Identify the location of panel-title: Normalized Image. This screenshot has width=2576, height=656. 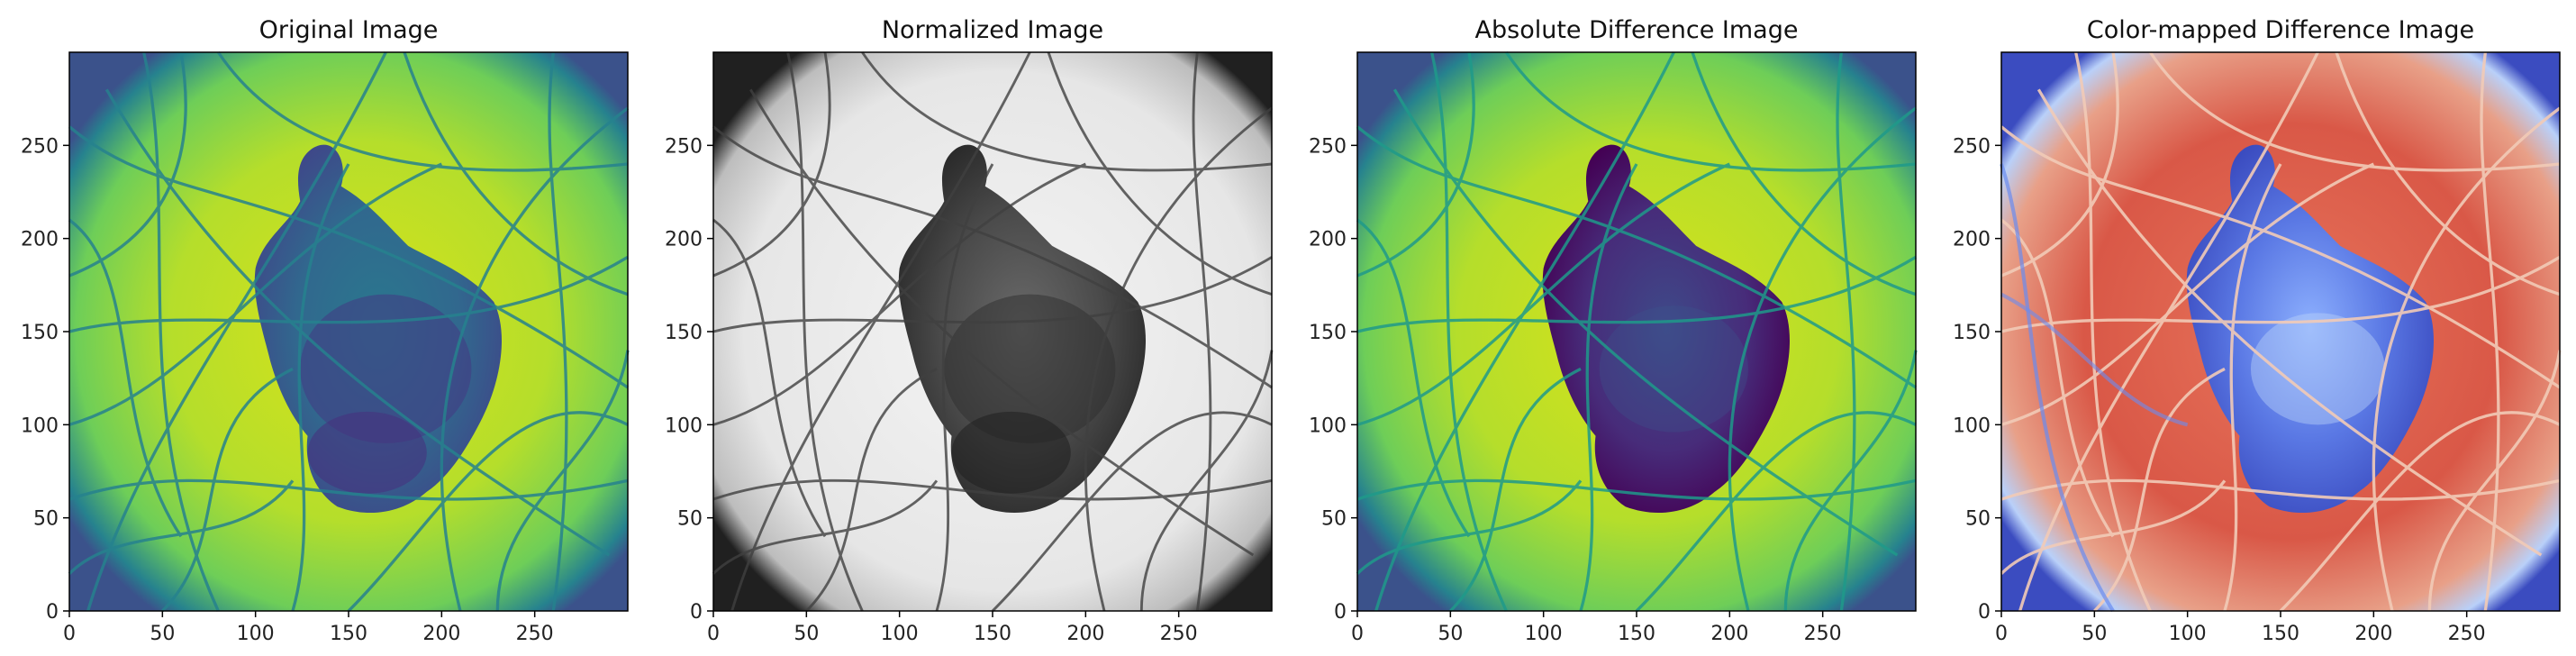
(992, 30).